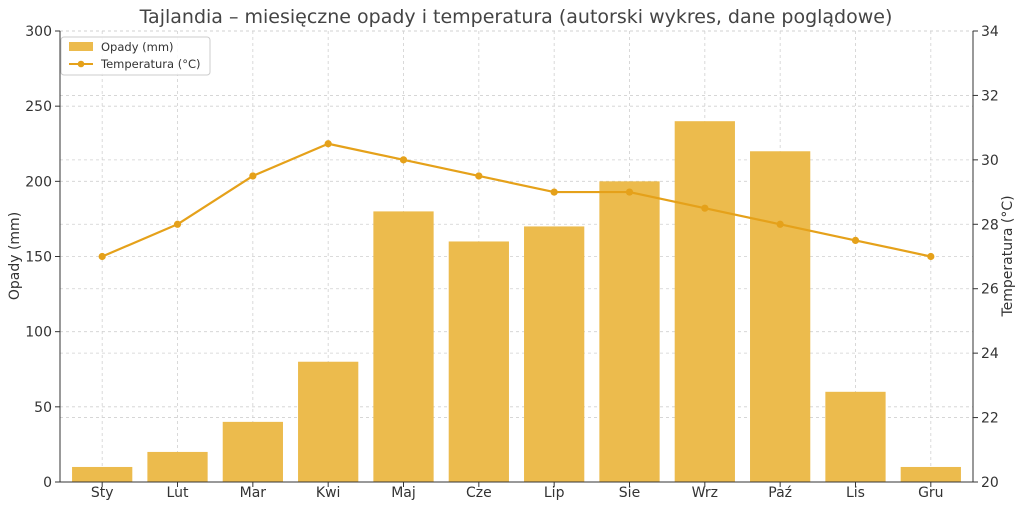 This screenshot has width=1024, height=508. What do you see at coordinates (780, 493) in the screenshot?
I see `x-tick-label: Paź` at bounding box center [780, 493].